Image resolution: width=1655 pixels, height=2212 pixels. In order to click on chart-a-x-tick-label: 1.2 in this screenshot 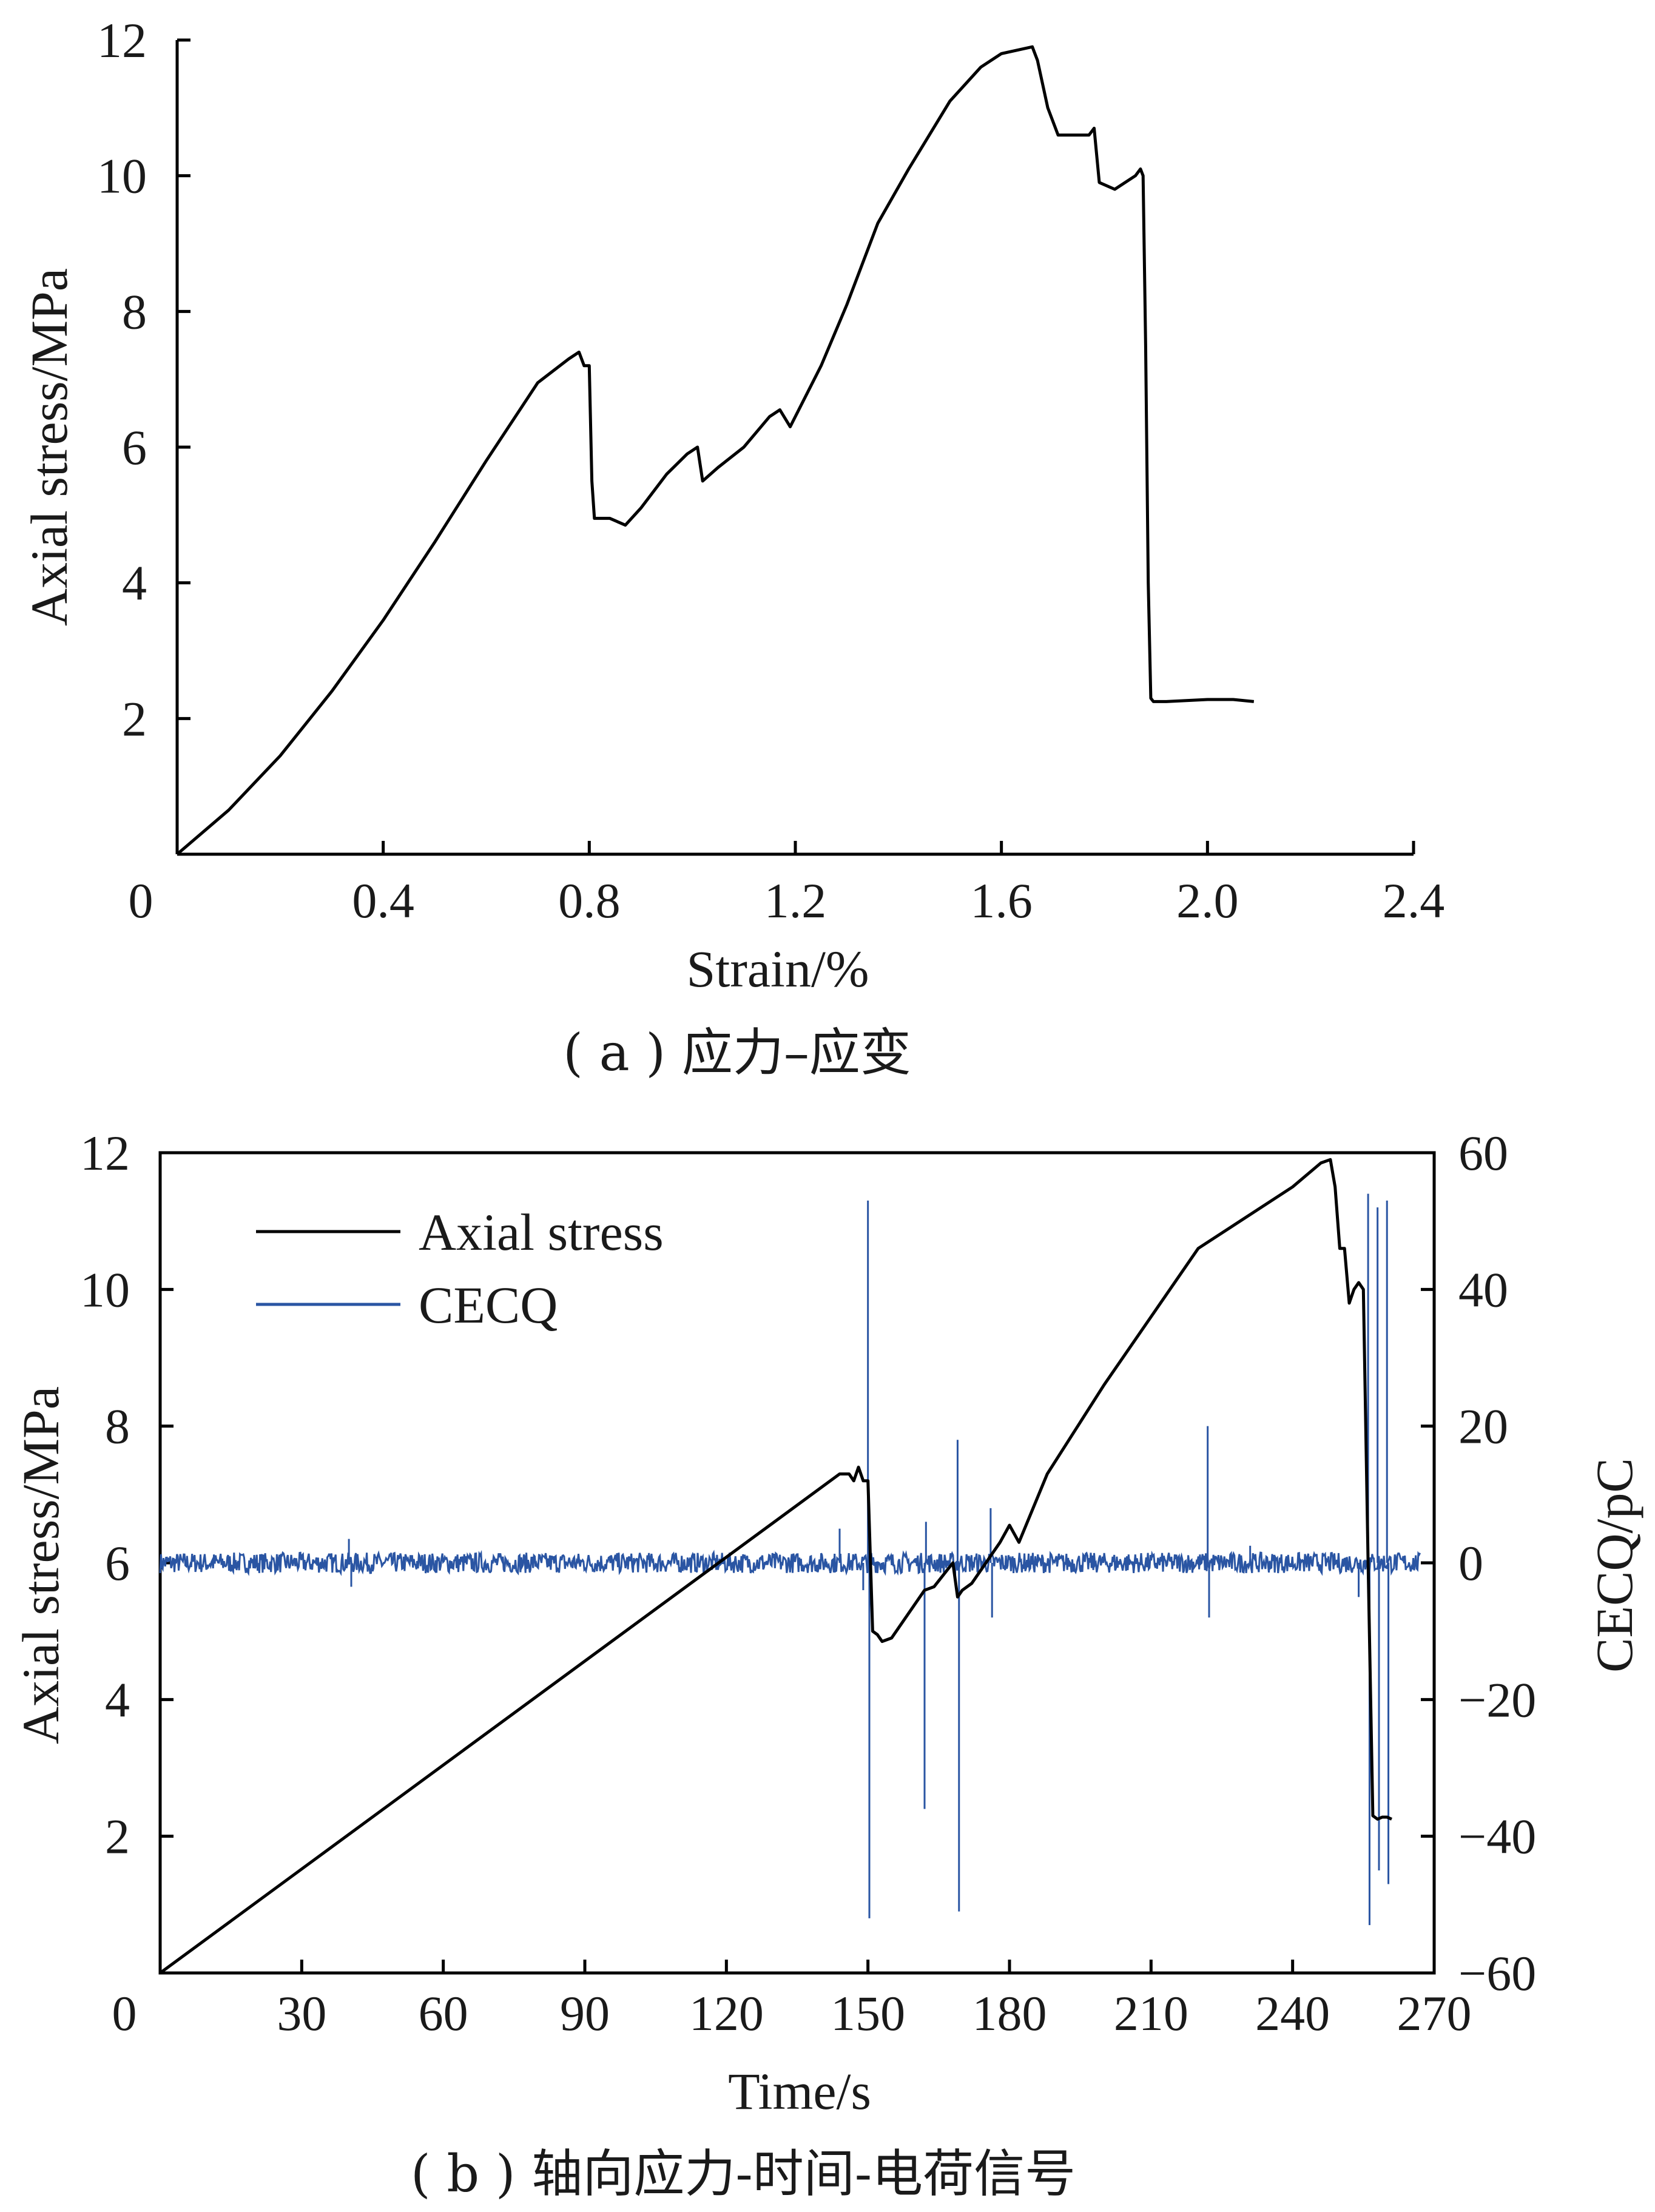, I will do `click(795, 900)`.